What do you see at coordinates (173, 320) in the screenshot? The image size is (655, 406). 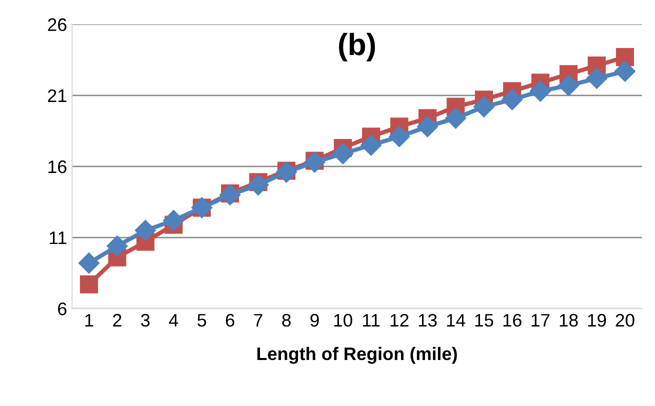 I see `x-tick-label: 4` at bounding box center [173, 320].